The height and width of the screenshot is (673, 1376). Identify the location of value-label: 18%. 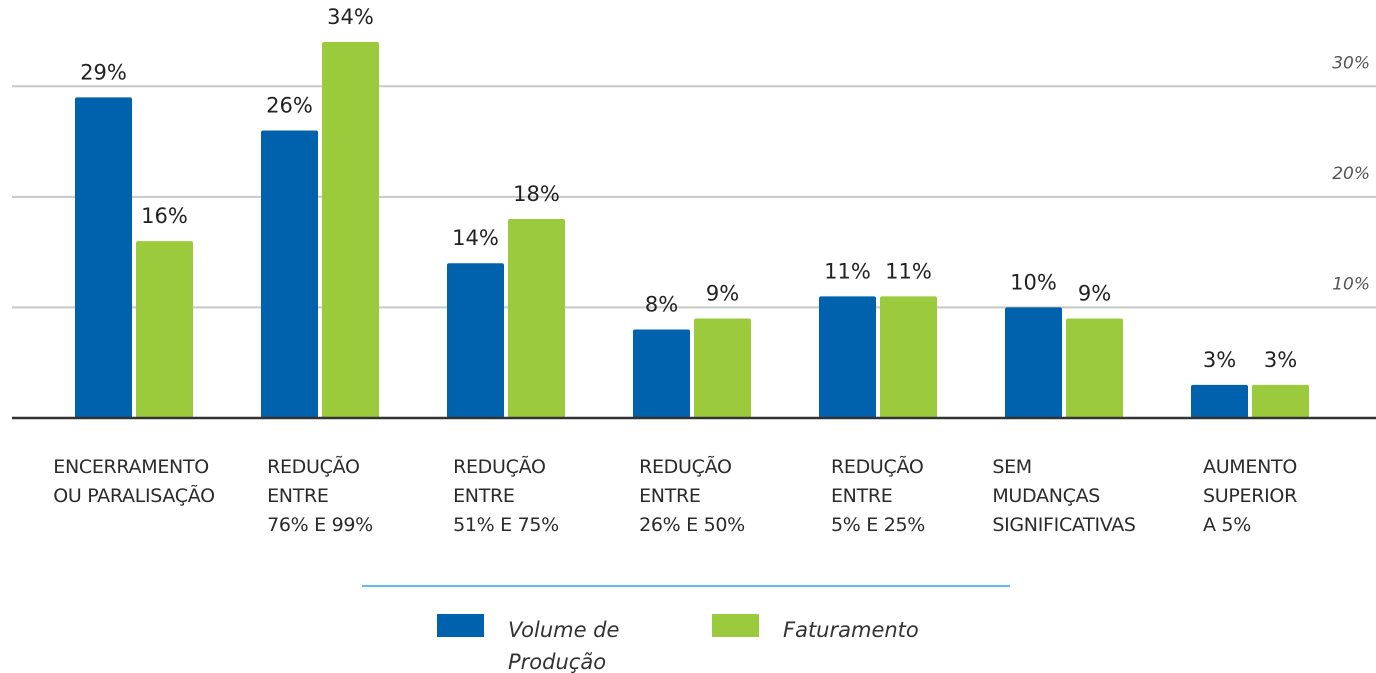
(536, 194).